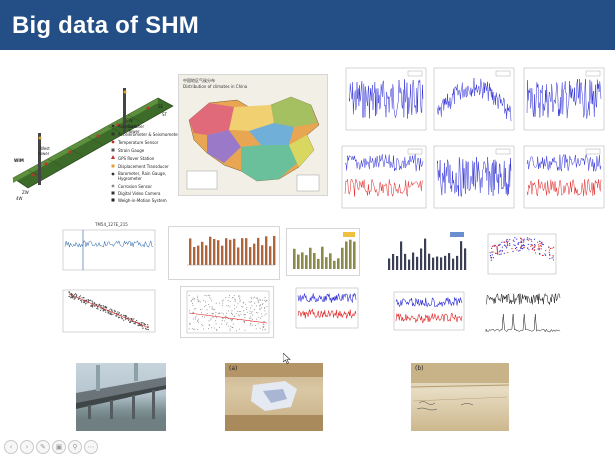 This screenshot has height=459, width=615. What do you see at coordinates (429, 302) in the screenshot?
I see `band2-series-blue` at bounding box center [429, 302].